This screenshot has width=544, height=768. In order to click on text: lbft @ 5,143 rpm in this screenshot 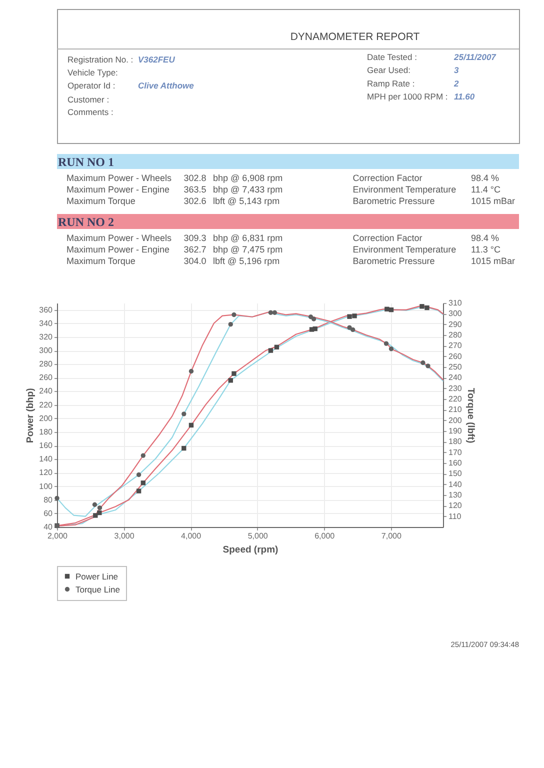, I will do `click(246, 201)`.